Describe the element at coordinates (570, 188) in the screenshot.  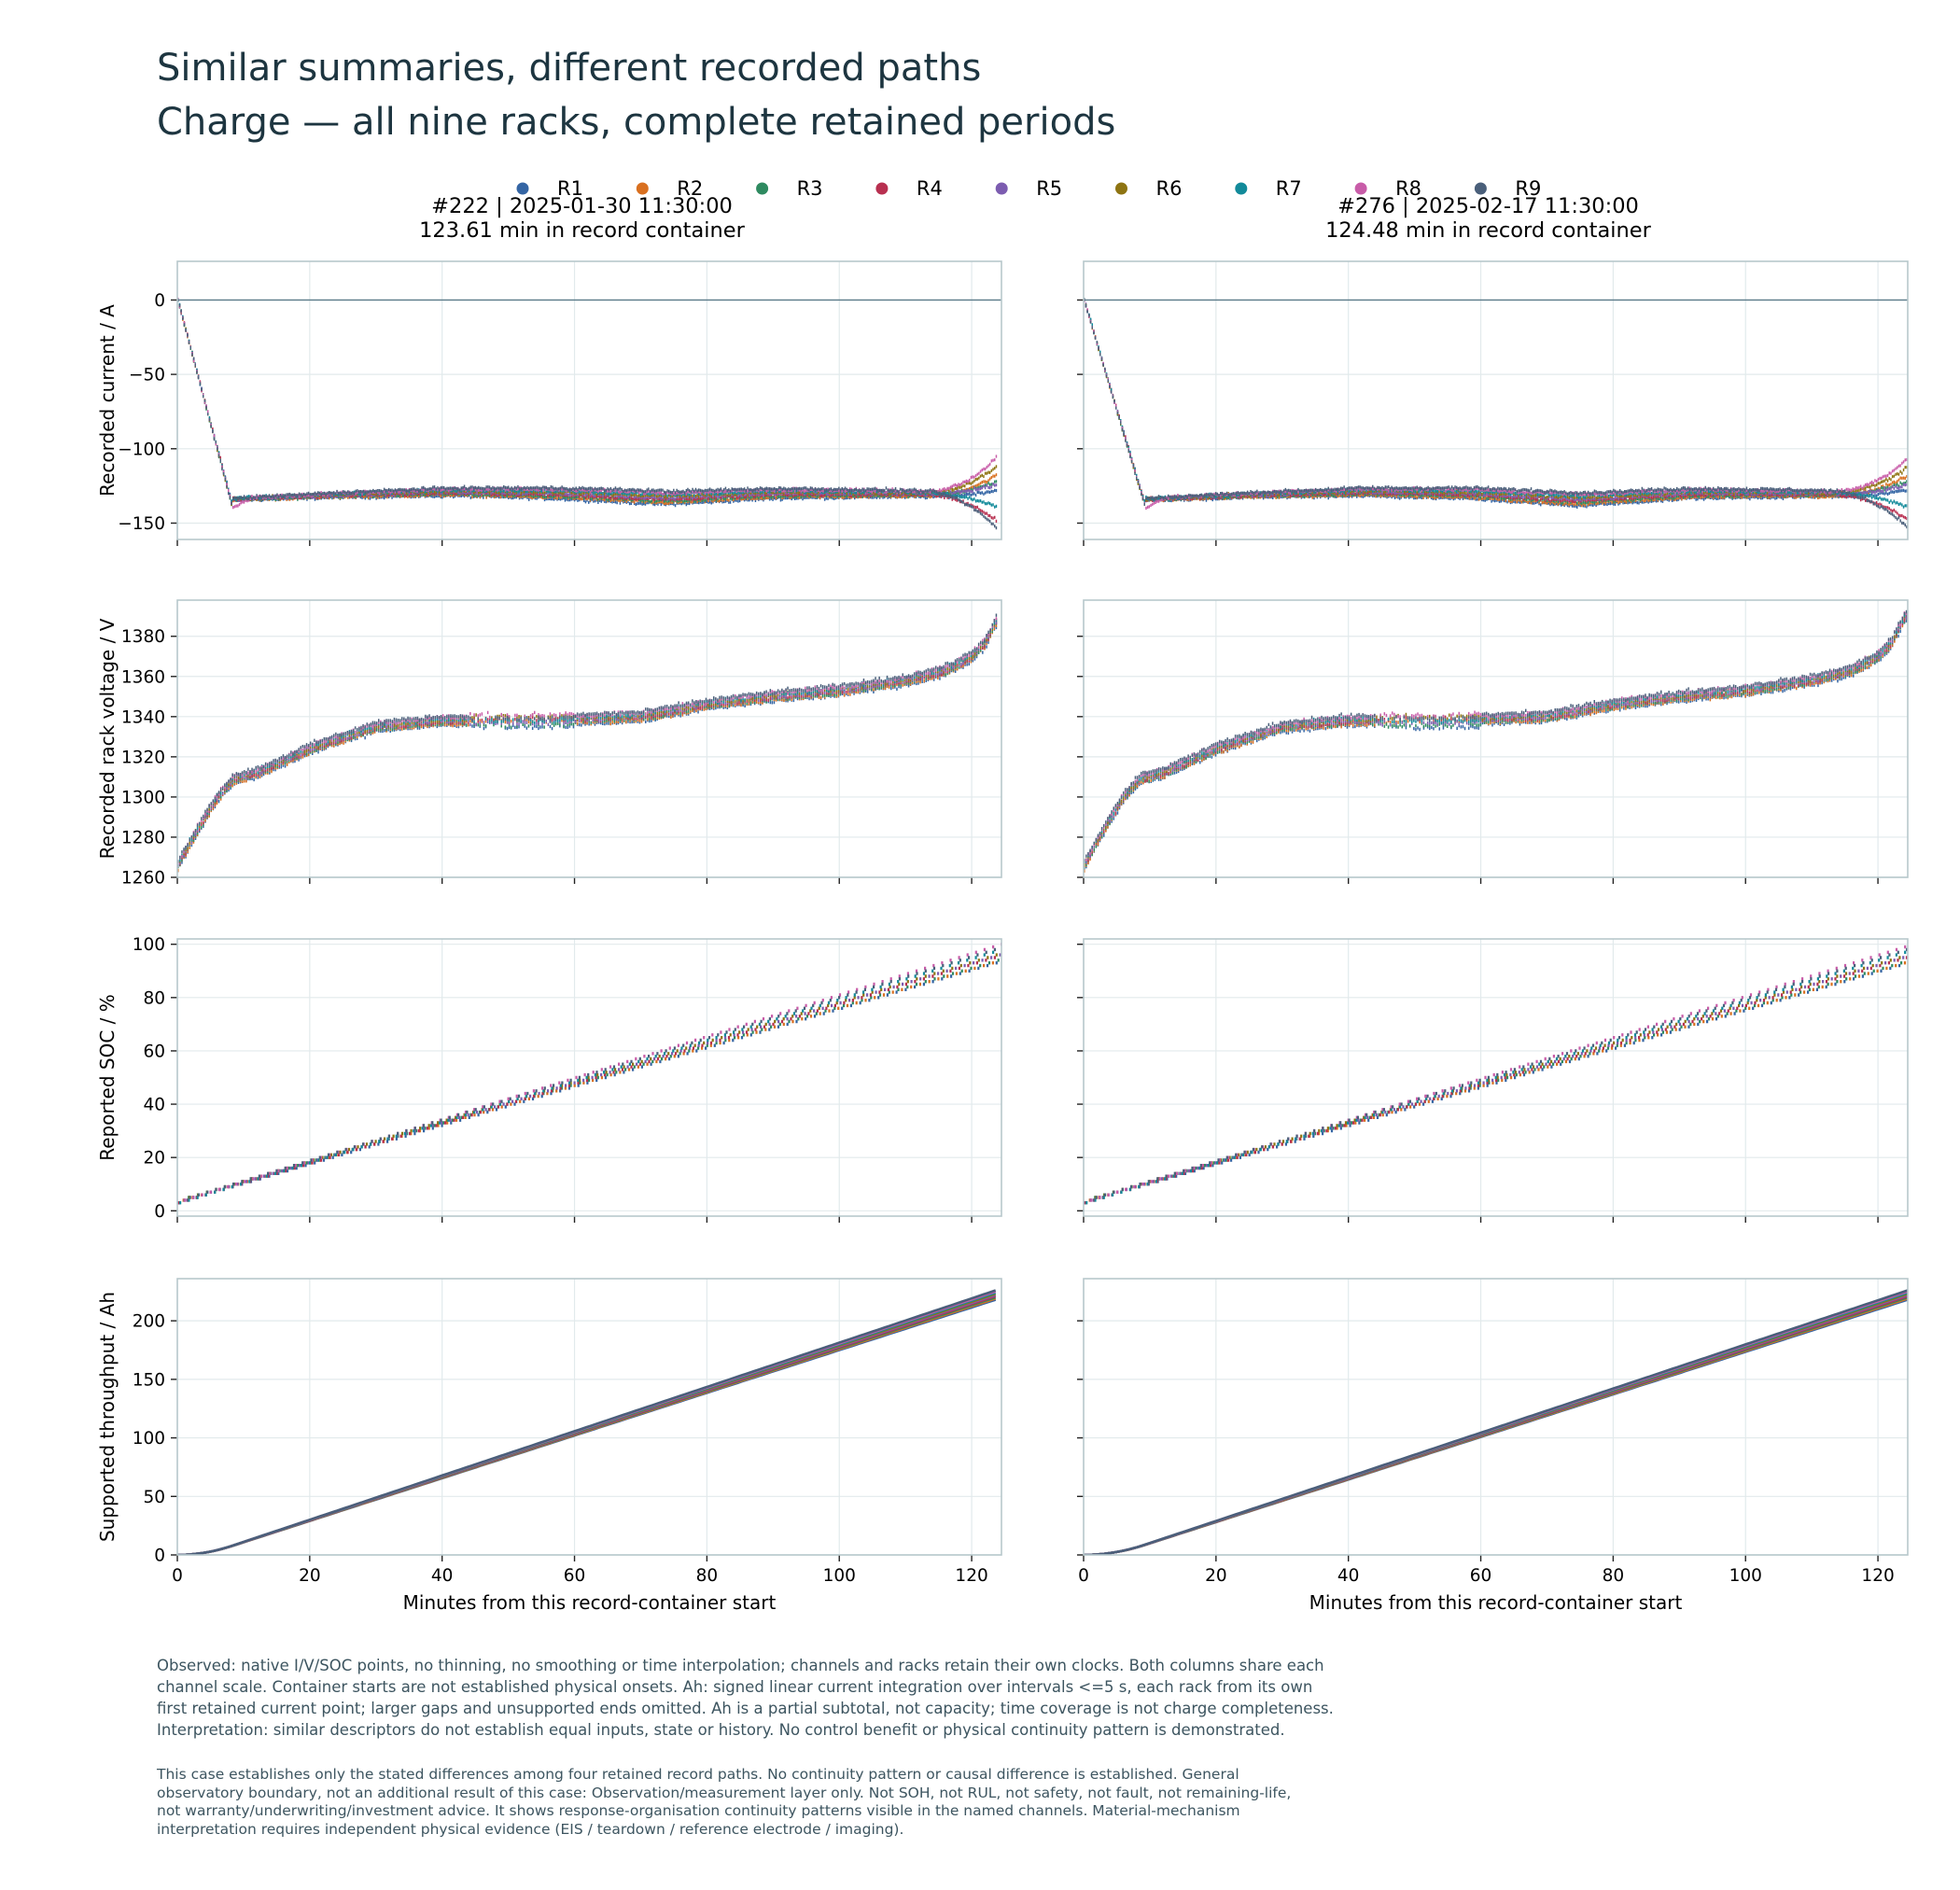
I see `legend-label-r1: R1` at that location.